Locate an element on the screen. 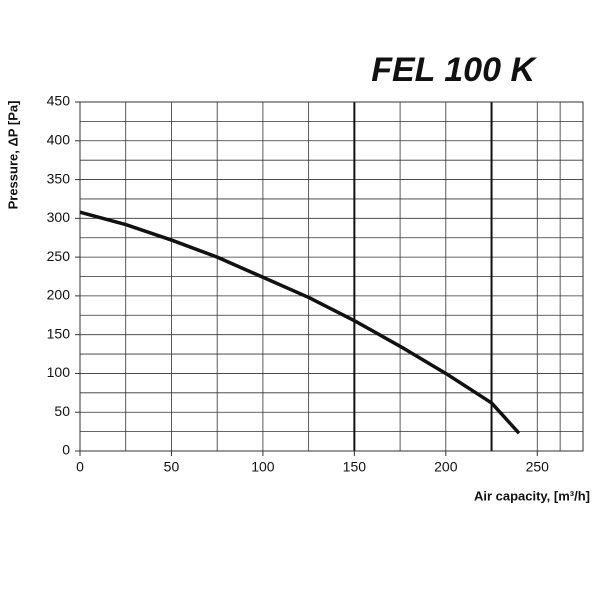 This screenshot has height=600, width=600. y-tick-label: 0 is located at coordinates (66, 450).